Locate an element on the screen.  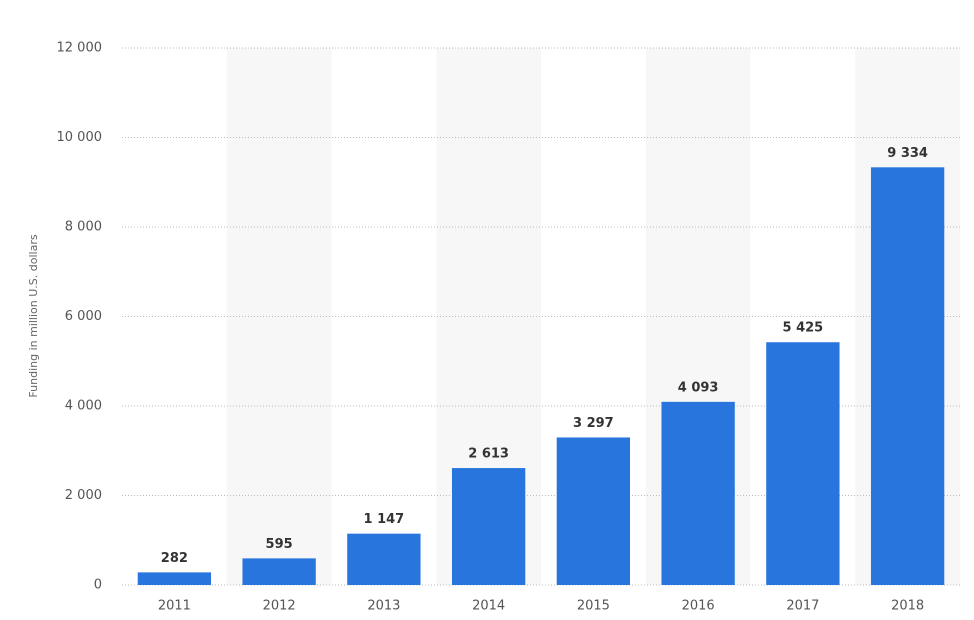
y-tick-label: 6 000 is located at coordinates (83, 316).